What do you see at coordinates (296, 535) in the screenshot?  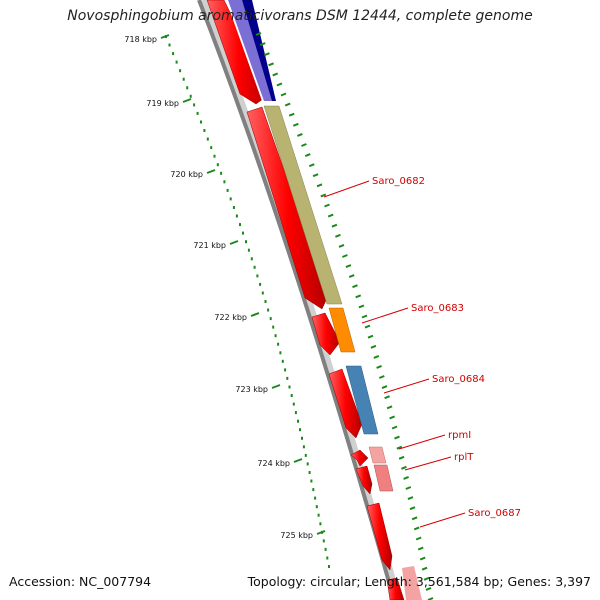 I see `tick-label: 725 kbp` at bounding box center [296, 535].